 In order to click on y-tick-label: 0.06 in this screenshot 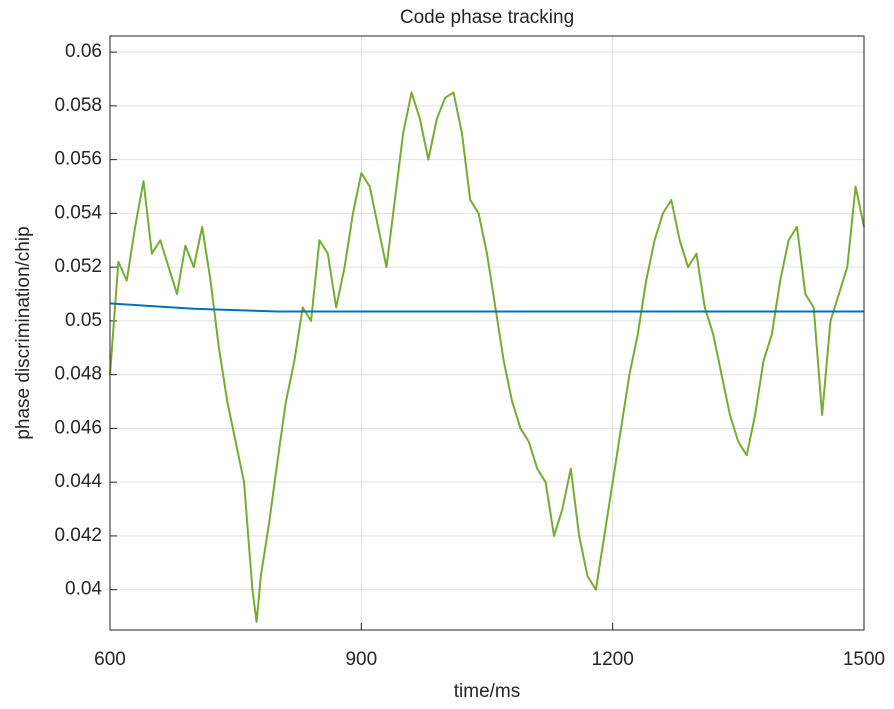, I will do `click(83, 51)`.